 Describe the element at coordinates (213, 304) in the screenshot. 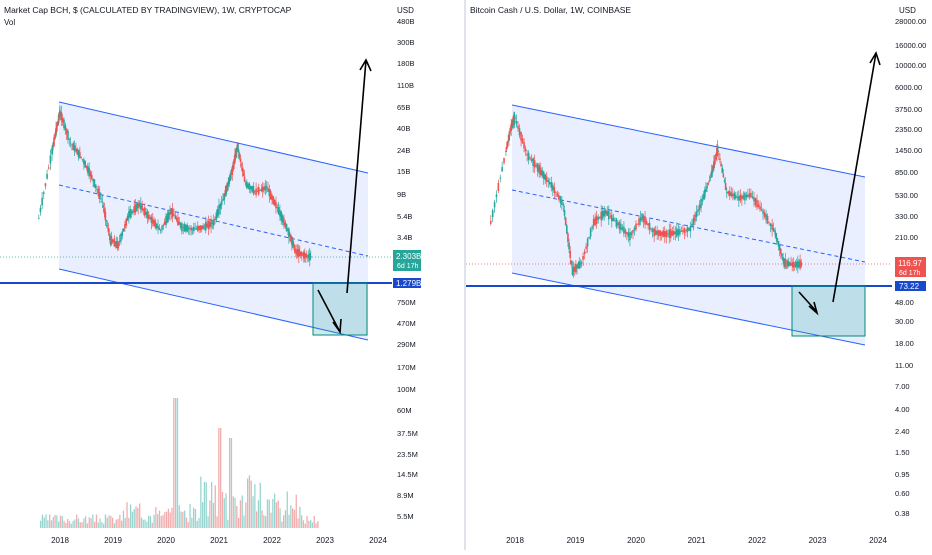

I see `channel-lower-line` at that location.